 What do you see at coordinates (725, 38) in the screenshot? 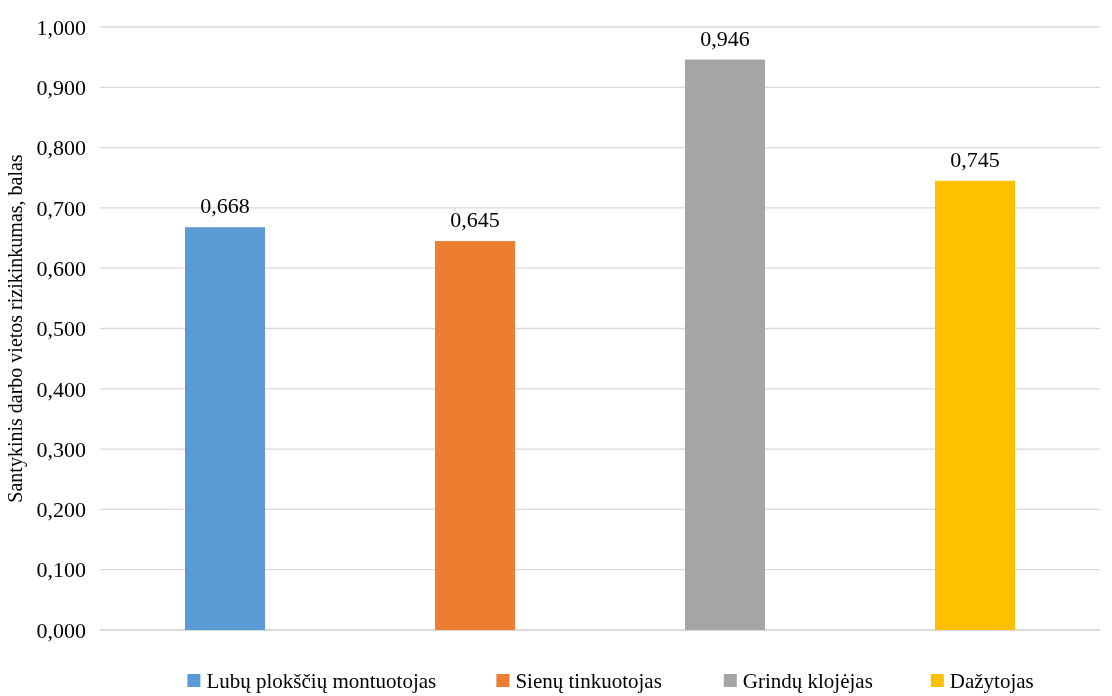
I see `data-label: 0,946` at bounding box center [725, 38].